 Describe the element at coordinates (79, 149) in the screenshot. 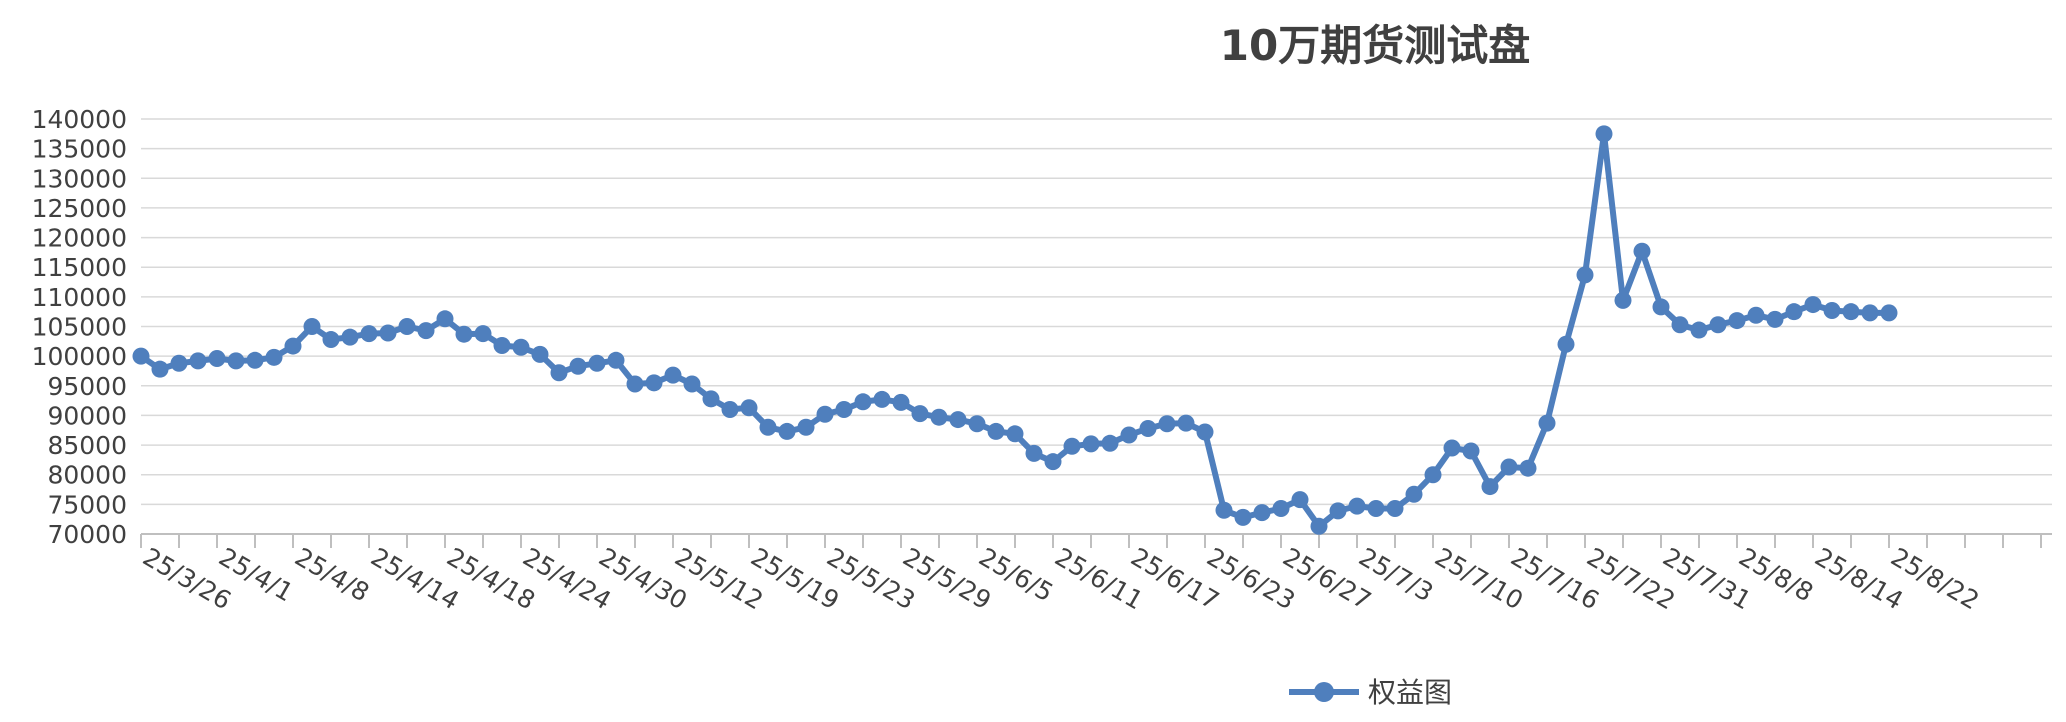

I see `y-tick-label: 135000` at that location.